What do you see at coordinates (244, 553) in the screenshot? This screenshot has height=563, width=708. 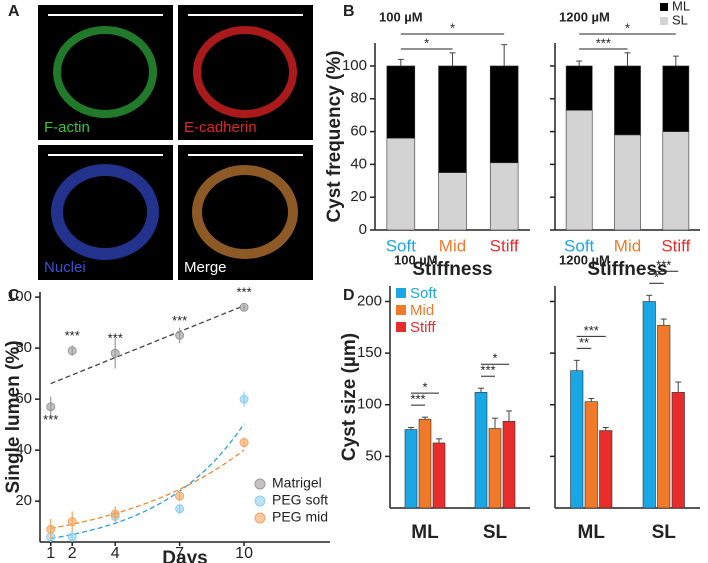 I see `x-tick-label: 10` at bounding box center [244, 553].